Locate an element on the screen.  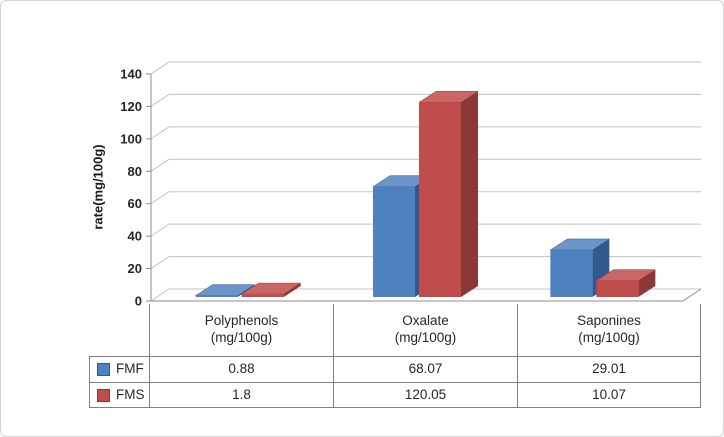
category-header-polyphenols: Polyphenols (mg/100g) is located at coordinates (241, 330).